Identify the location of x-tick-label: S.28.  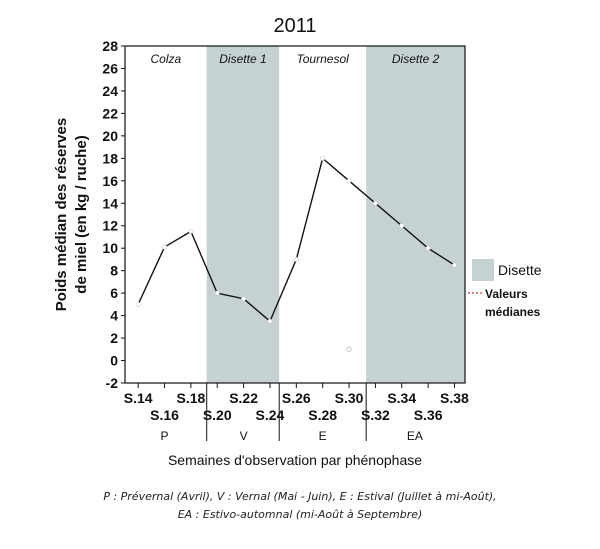
(322, 415).